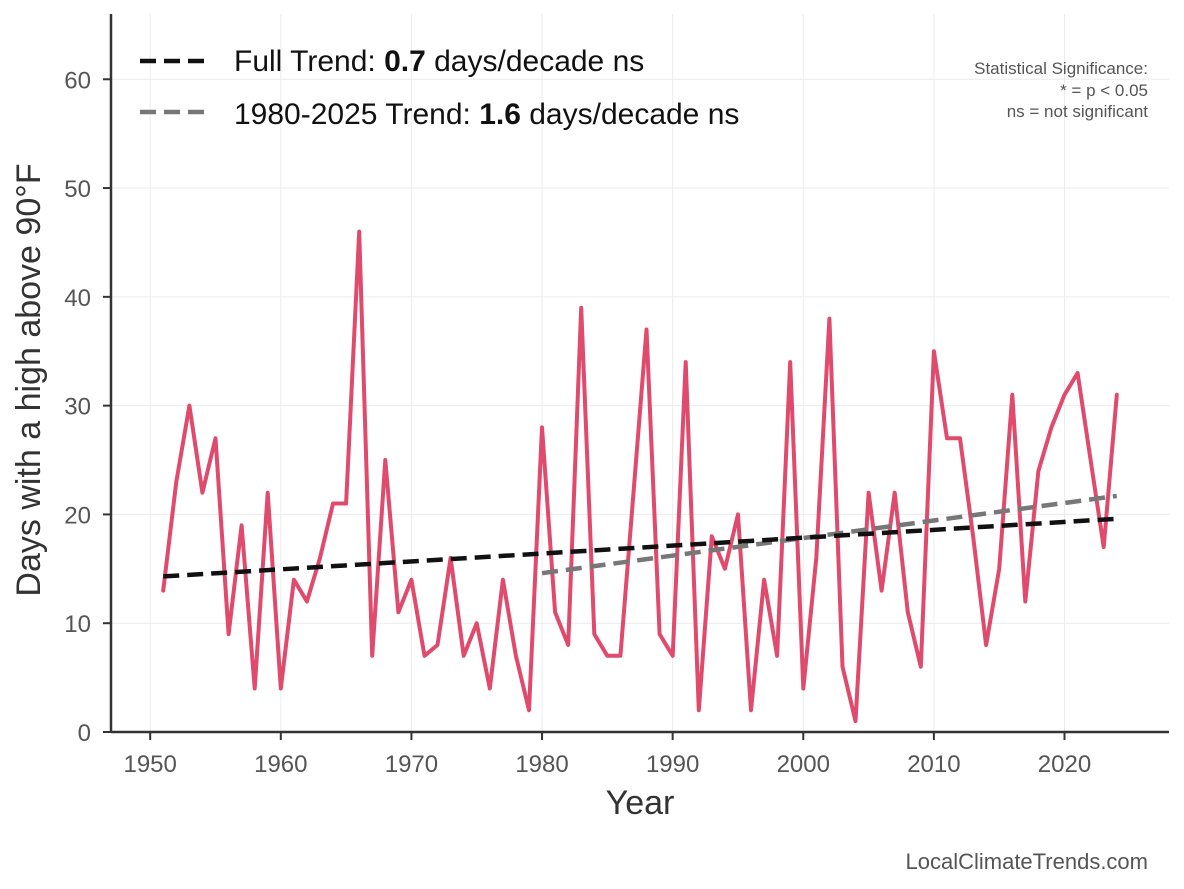 The width and height of the screenshot is (1184, 889). I want to click on x-tick-label-1990: 1990, so click(672, 764).